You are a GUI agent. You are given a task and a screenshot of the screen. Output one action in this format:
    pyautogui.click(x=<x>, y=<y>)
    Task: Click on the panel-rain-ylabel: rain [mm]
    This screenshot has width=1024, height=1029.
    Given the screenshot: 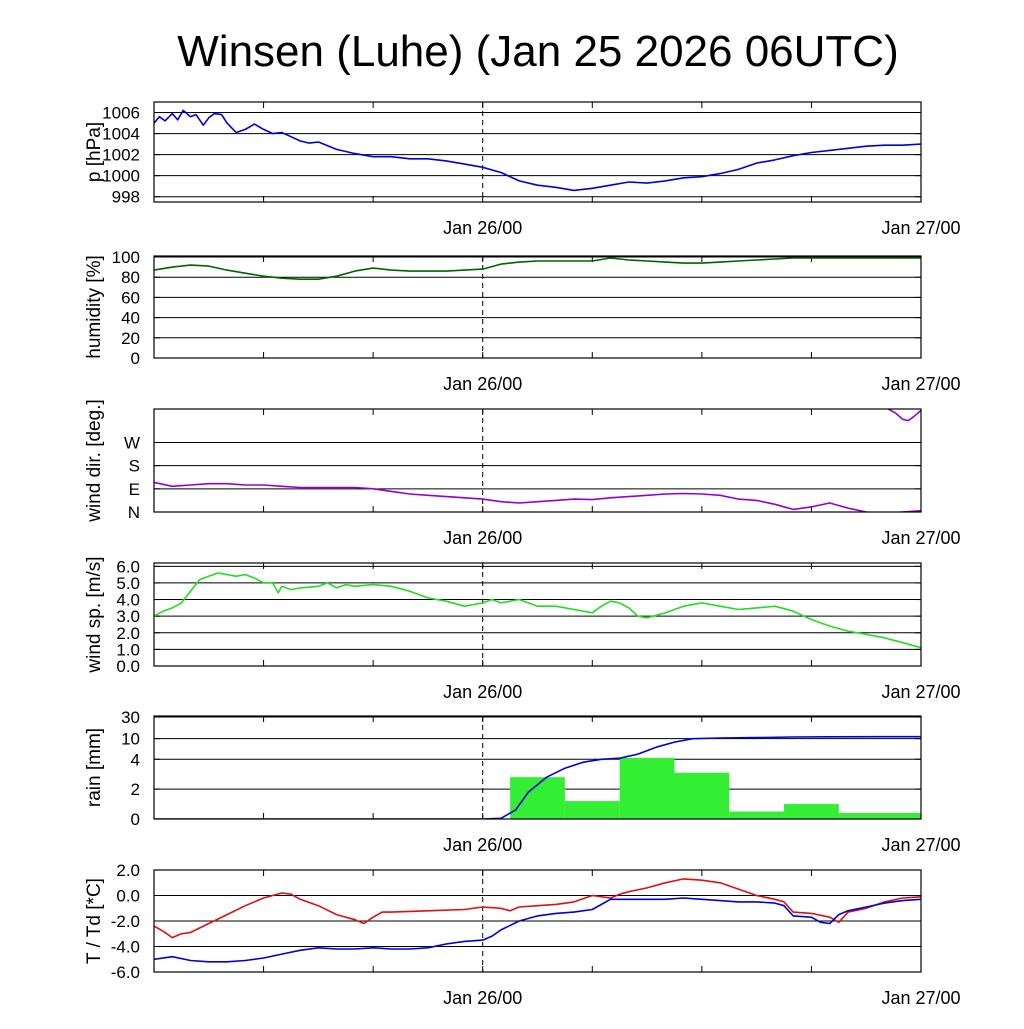 What is the action you would take?
    pyautogui.click(x=94, y=767)
    